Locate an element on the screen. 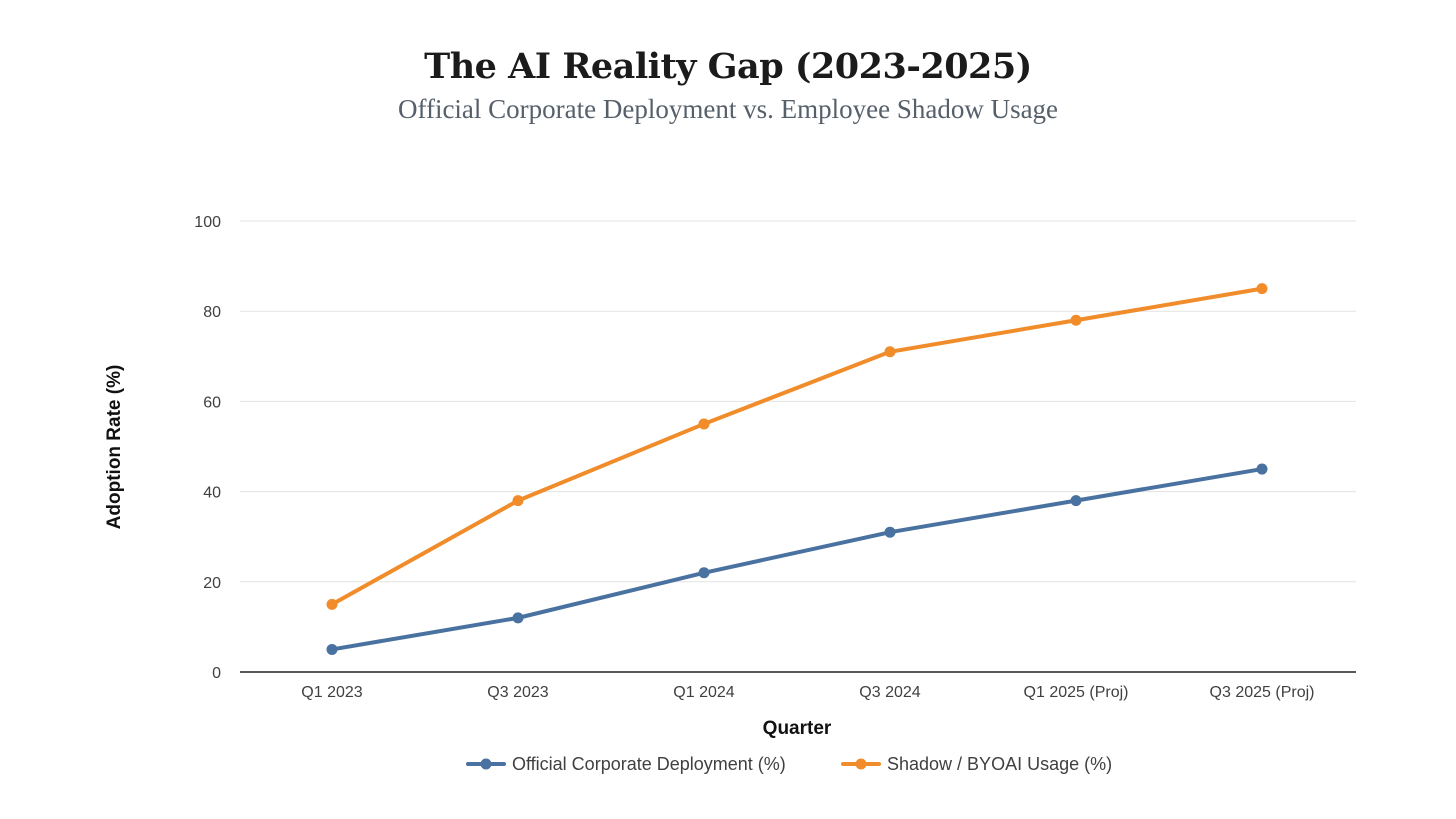 The height and width of the screenshot is (819, 1456). y-tick-label: 0 is located at coordinates (216, 673).